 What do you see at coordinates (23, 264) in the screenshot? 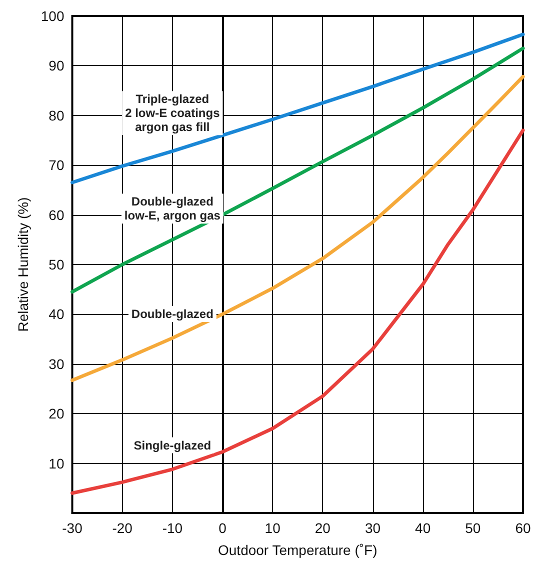
I see `y-axis-title: Relative Humidity (%)` at bounding box center [23, 264].